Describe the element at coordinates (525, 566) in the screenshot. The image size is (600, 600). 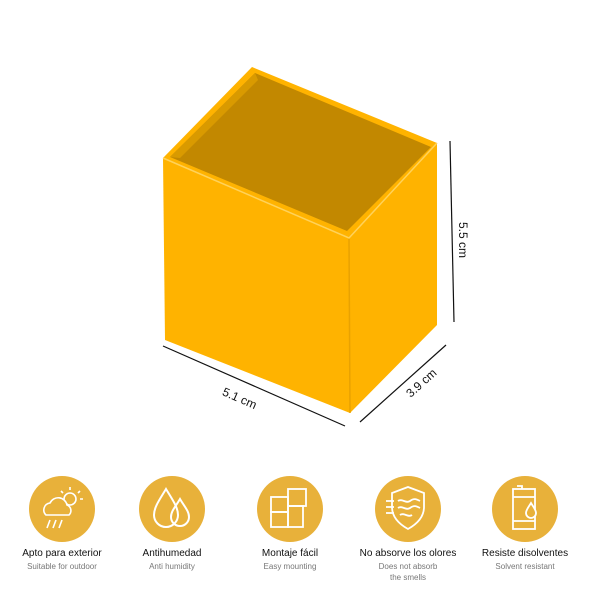
I see `feature-subtitle: Solvent resistant` at that location.